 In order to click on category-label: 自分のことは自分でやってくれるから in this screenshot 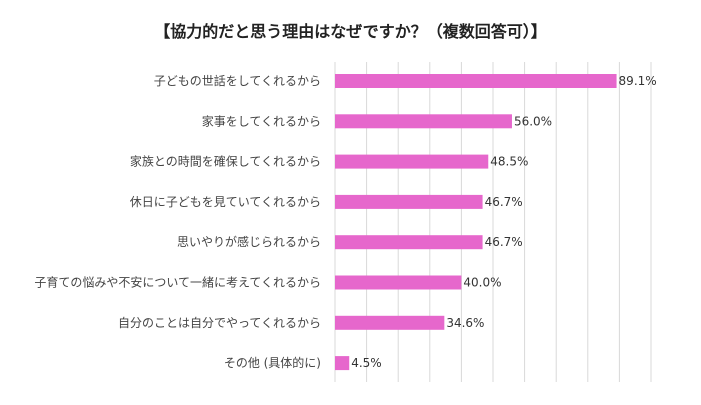, I will do `click(219, 323)`.